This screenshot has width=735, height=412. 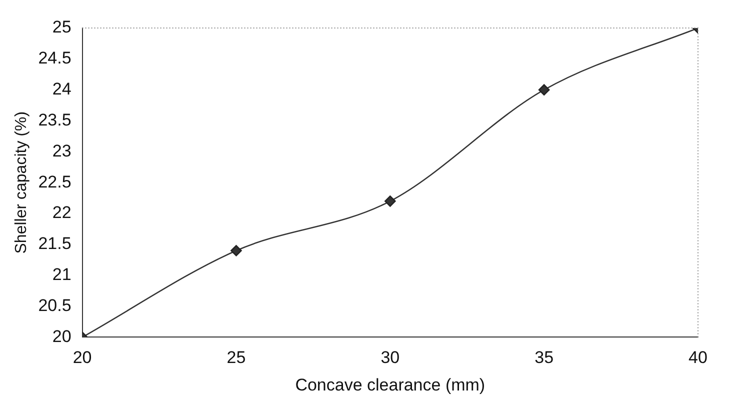 What do you see at coordinates (62, 336) in the screenshot?
I see `y-tick-label: 20` at bounding box center [62, 336].